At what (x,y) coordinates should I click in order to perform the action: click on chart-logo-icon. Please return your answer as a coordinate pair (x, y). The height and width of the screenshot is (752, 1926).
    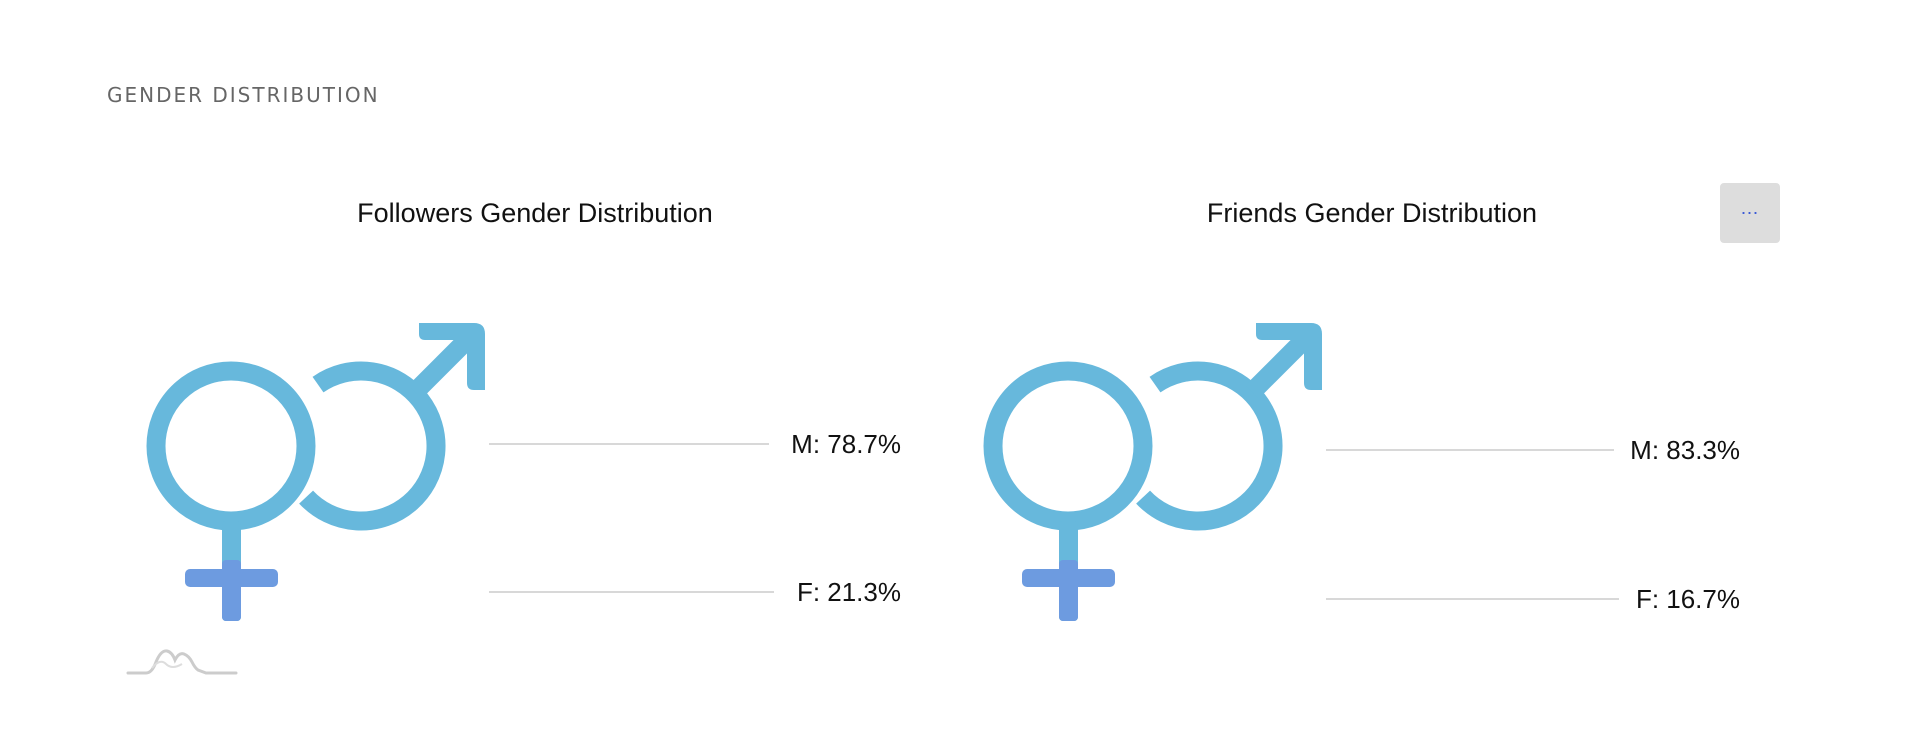
    Looking at the image, I should click on (182, 662).